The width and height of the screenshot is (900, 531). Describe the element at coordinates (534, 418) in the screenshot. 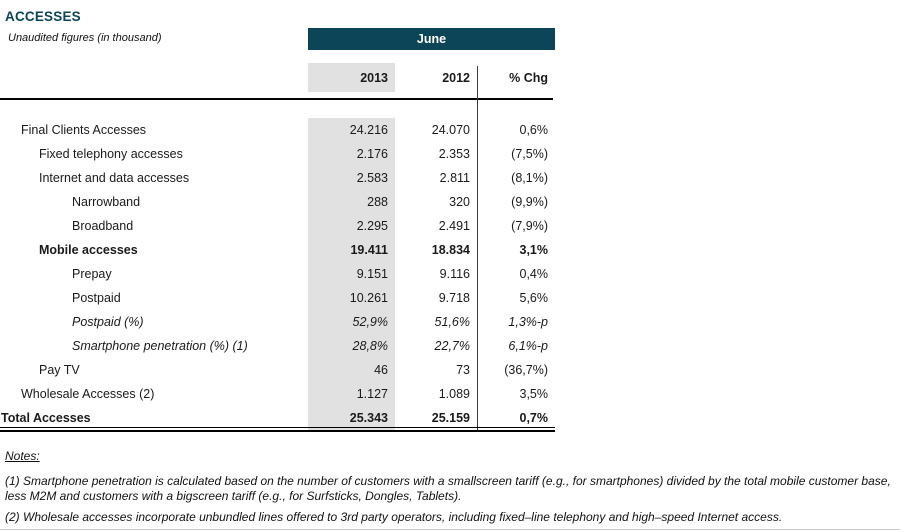

I see `value-chg: 0,7%` at that location.